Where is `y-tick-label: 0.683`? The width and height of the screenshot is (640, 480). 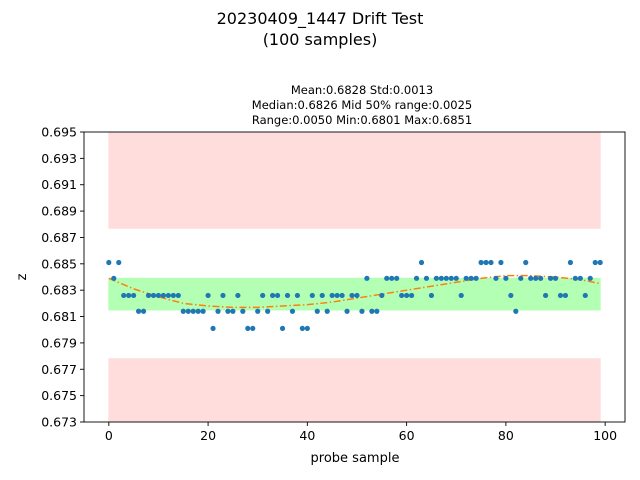 y-tick-label: 0.683 is located at coordinates (59, 290).